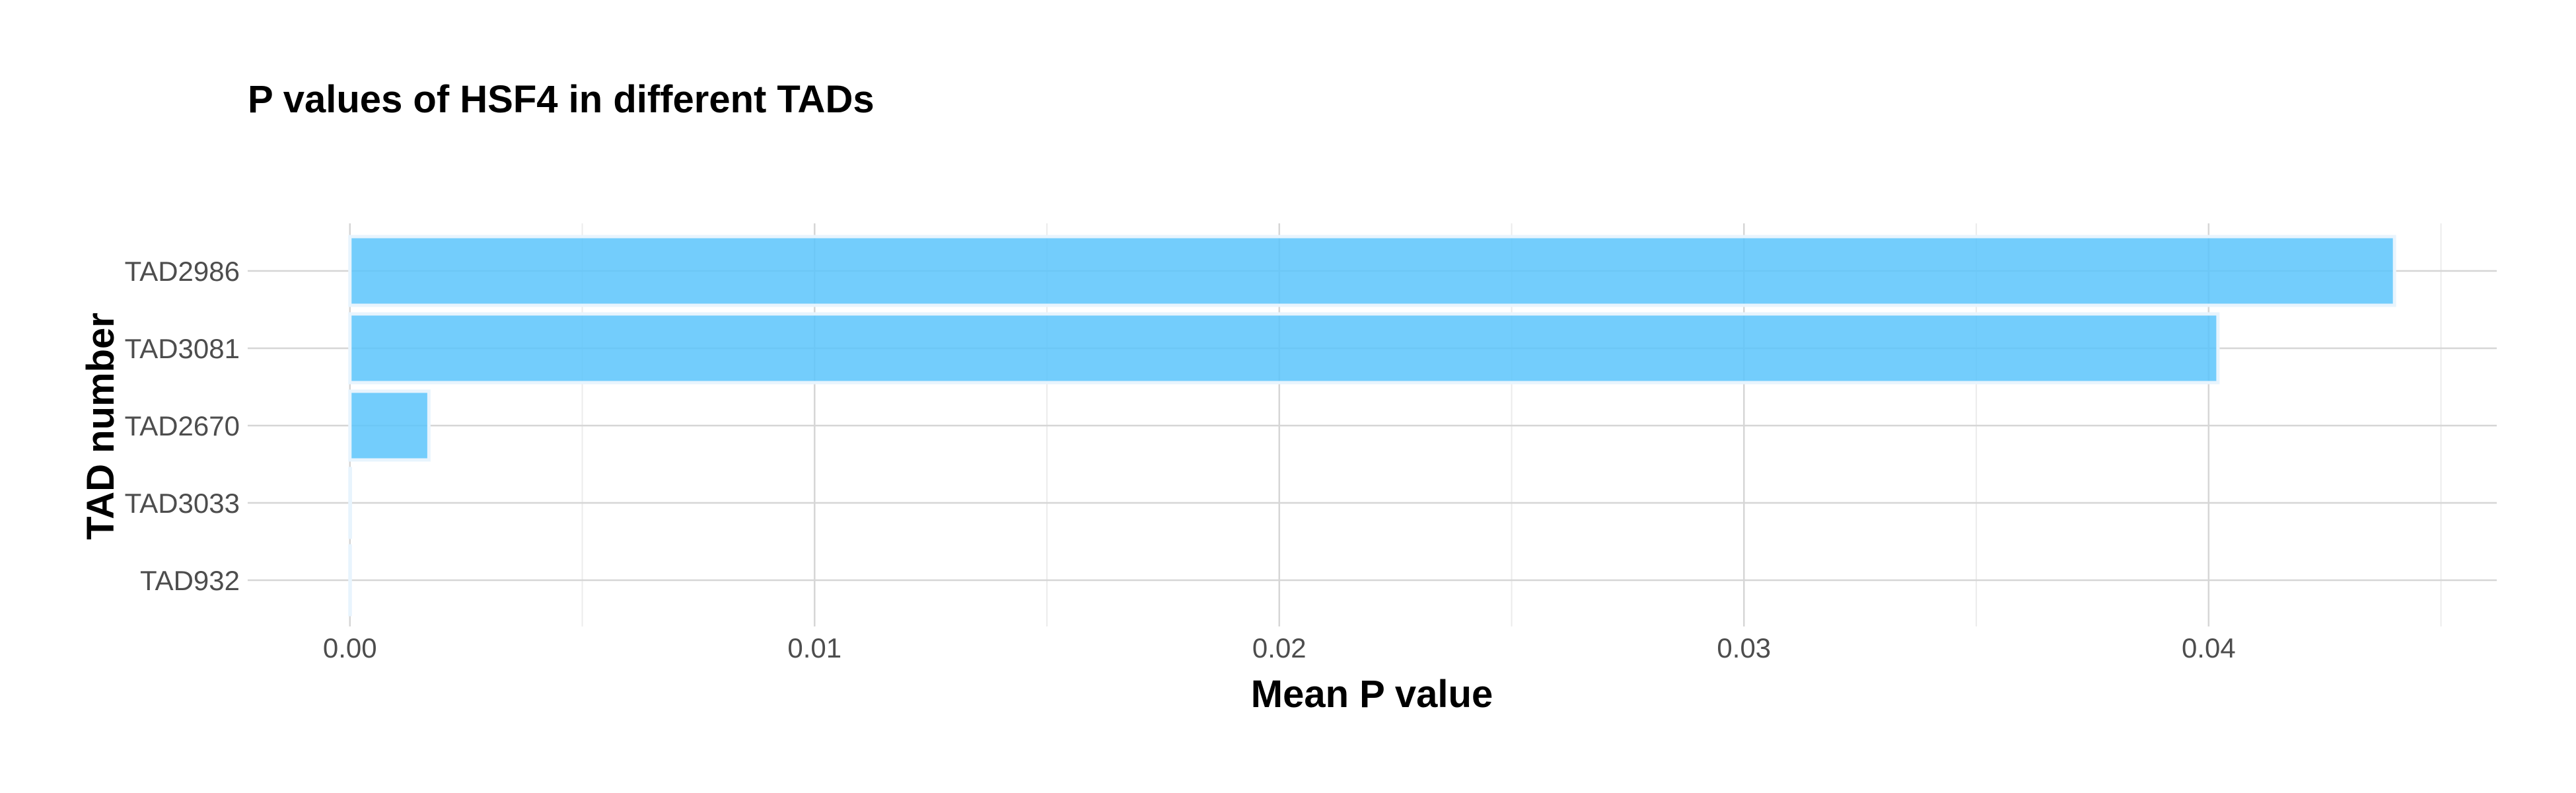 Image resolution: width=2576 pixels, height=793 pixels. I want to click on bar-tad3033, so click(350, 503).